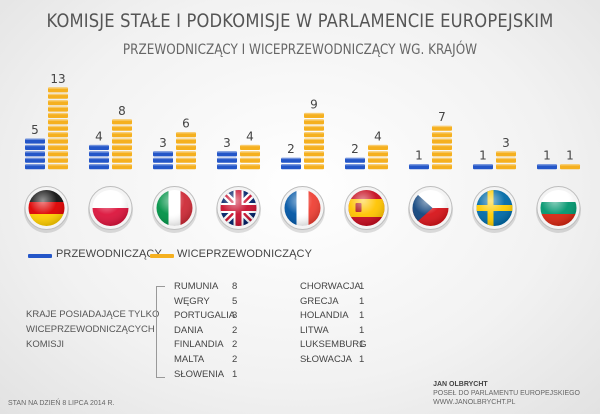 The height and width of the screenshot is (414, 600). What do you see at coordinates (335, 317) in the screenshot?
I see `list-item: HOLANDIA 1` at bounding box center [335, 317].